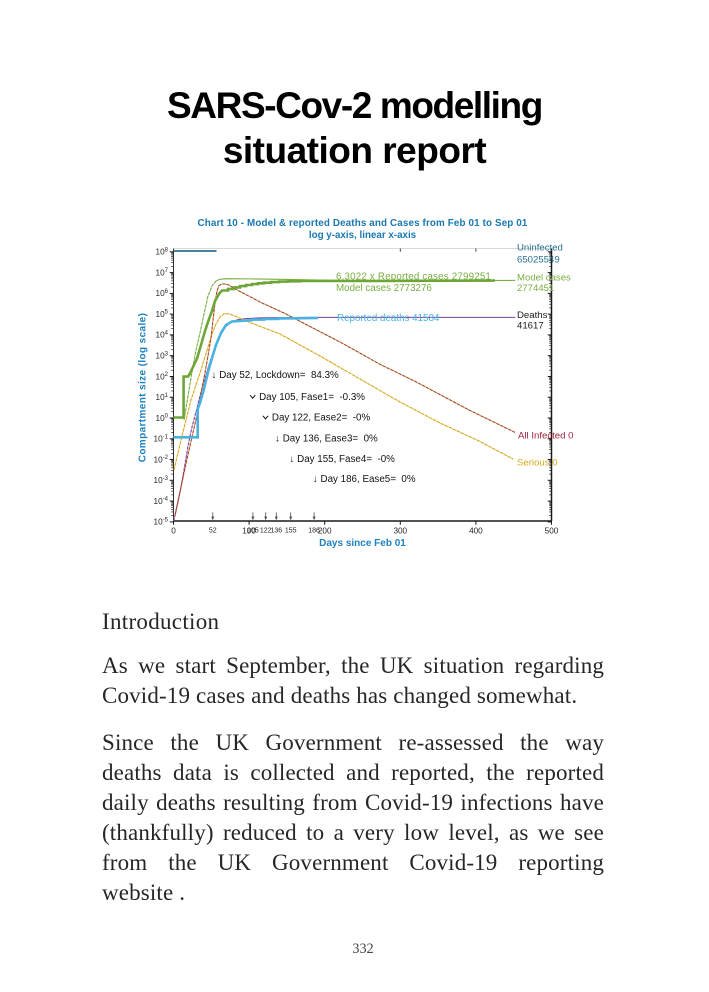 The image size is (709, 992). I want to click on svg-text: 500, so click(552, 530).